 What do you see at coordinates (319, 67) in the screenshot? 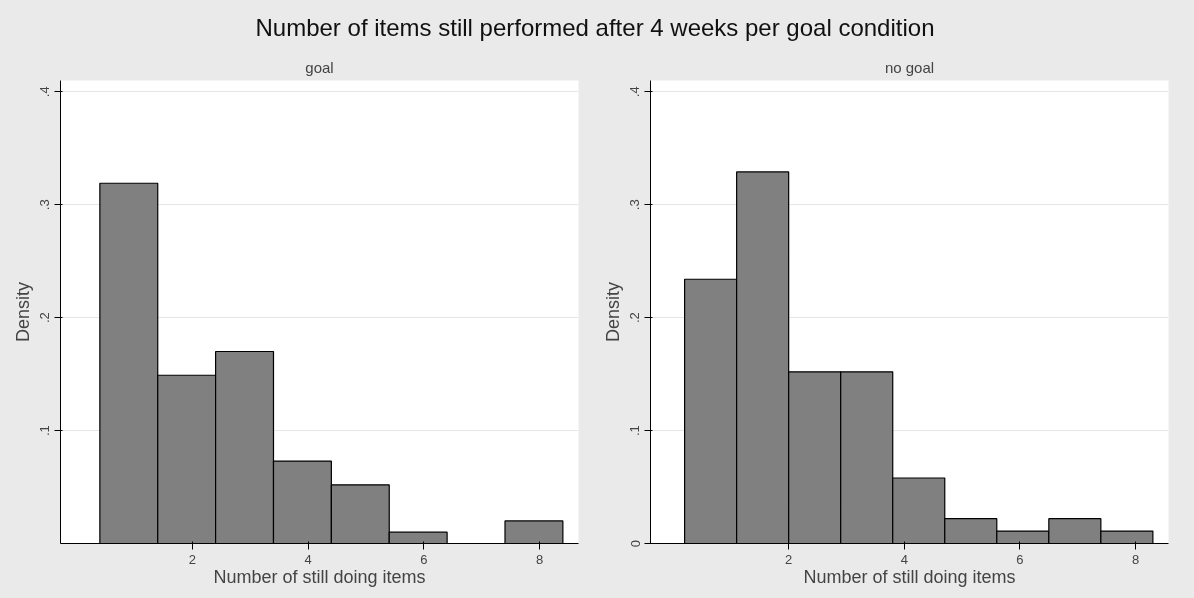
I see `chart-subtitle: goal` at bounding box center [319, 67].